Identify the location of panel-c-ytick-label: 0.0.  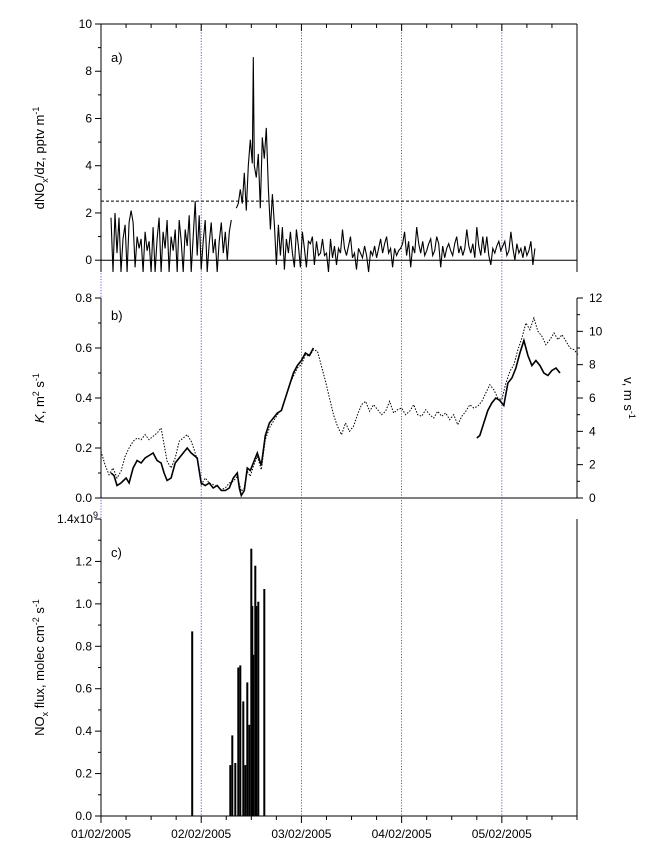
(83, 816).